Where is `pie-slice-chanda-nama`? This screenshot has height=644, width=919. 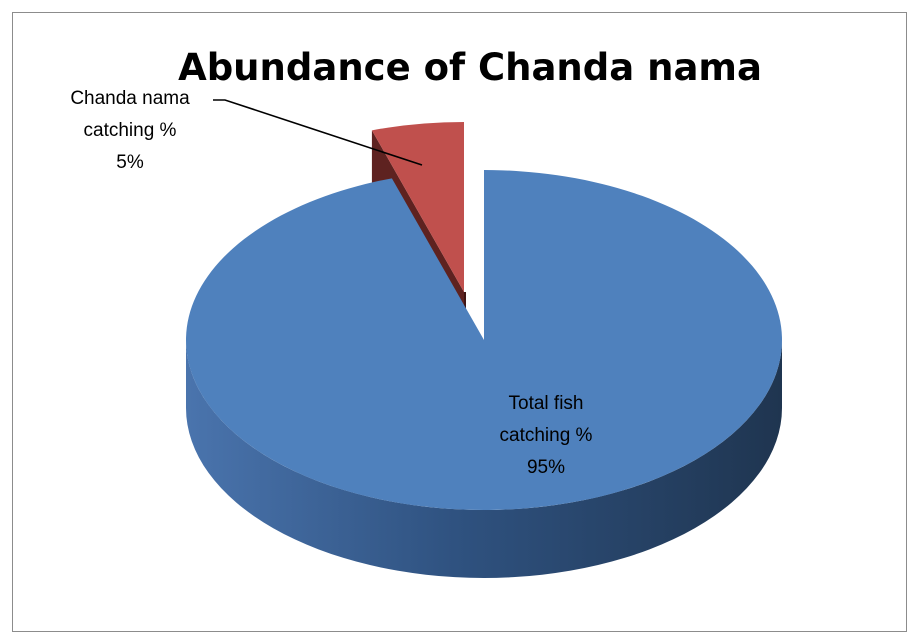 pie-slice-chanda-nama is located at coordinates (417, 207).